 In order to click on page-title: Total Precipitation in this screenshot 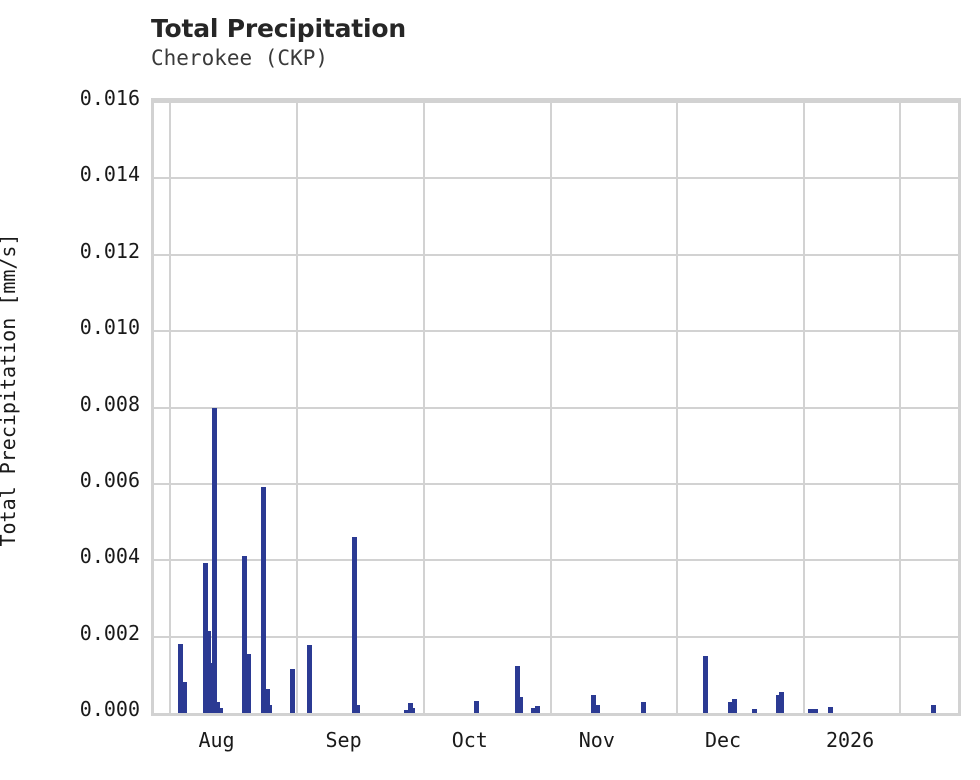, I will do `click(278, 28)`.